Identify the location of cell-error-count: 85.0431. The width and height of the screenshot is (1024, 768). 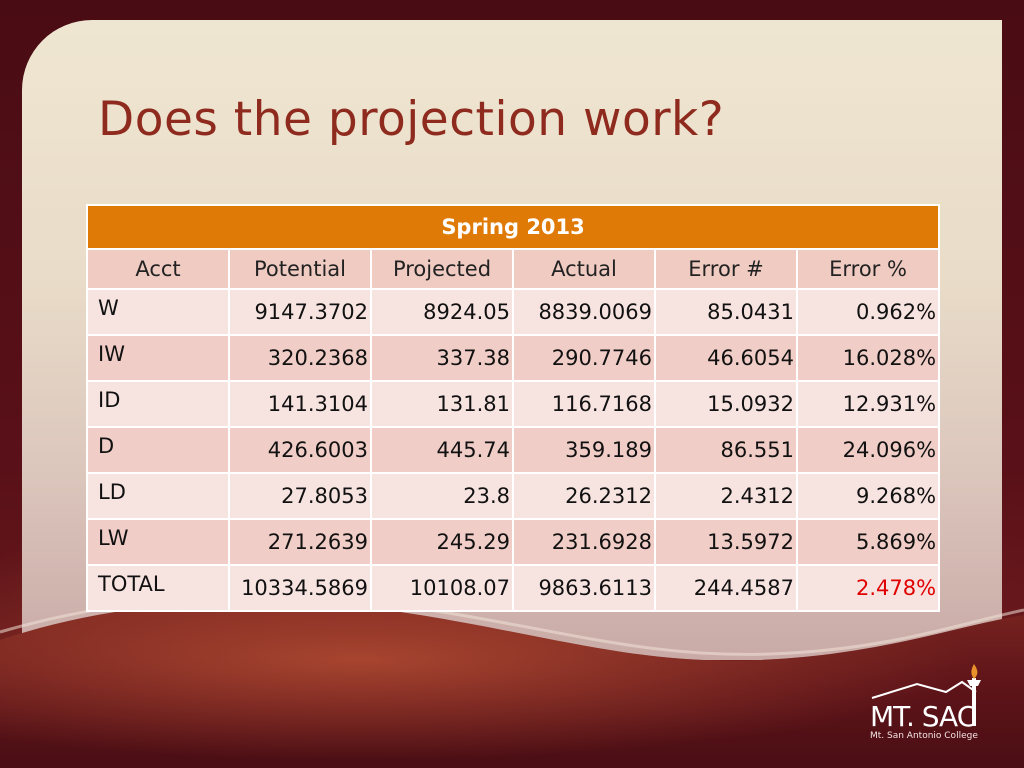
(726, 312).